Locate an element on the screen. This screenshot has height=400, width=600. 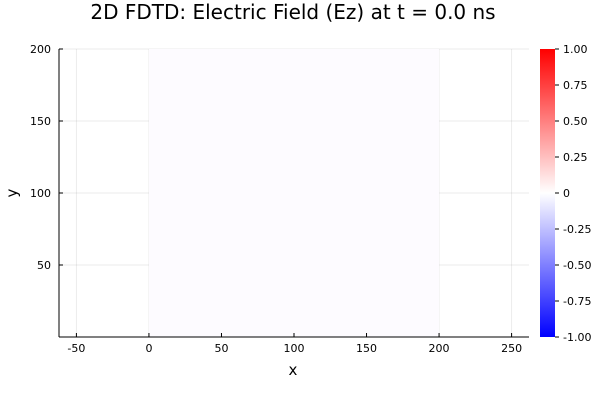
x-tick-label: 200 is located at coordinates (439, 348).